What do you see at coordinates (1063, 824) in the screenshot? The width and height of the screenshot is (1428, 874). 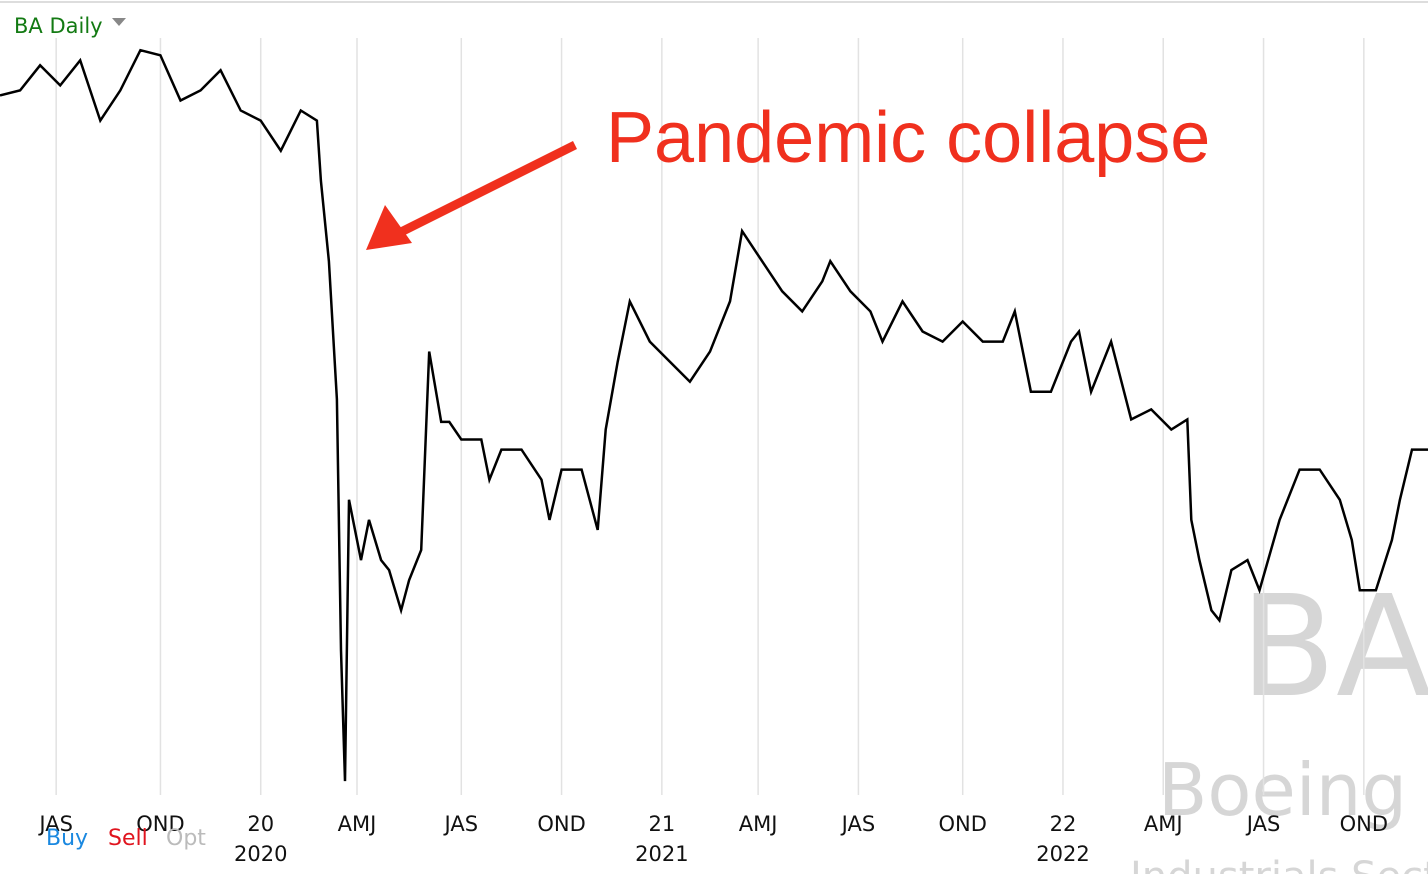 I see `x-tick-label: 22` at bounding box center [1063, 824].